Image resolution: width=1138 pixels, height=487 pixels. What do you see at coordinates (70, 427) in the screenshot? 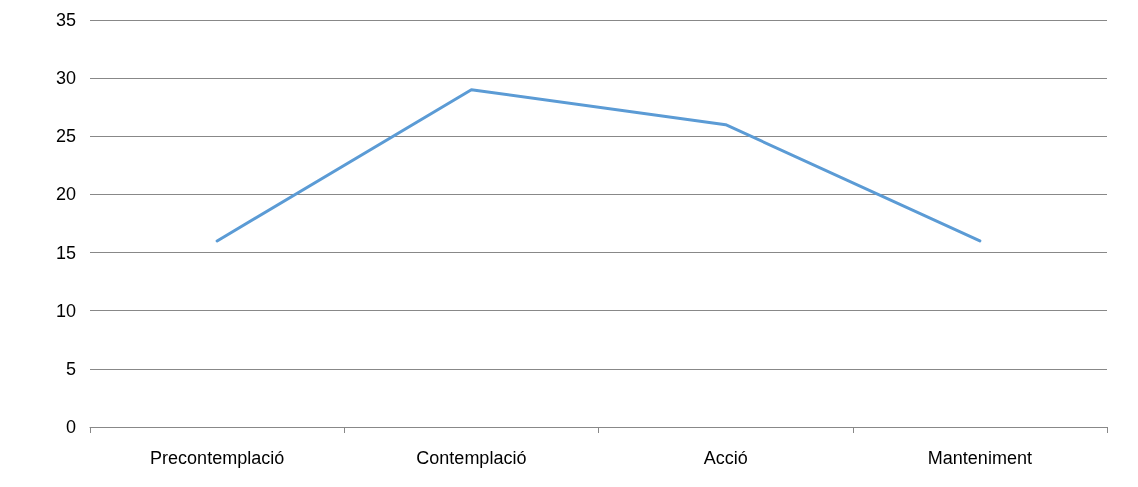
I see `y-tick-label: 0` at bounding box center [70, 427].